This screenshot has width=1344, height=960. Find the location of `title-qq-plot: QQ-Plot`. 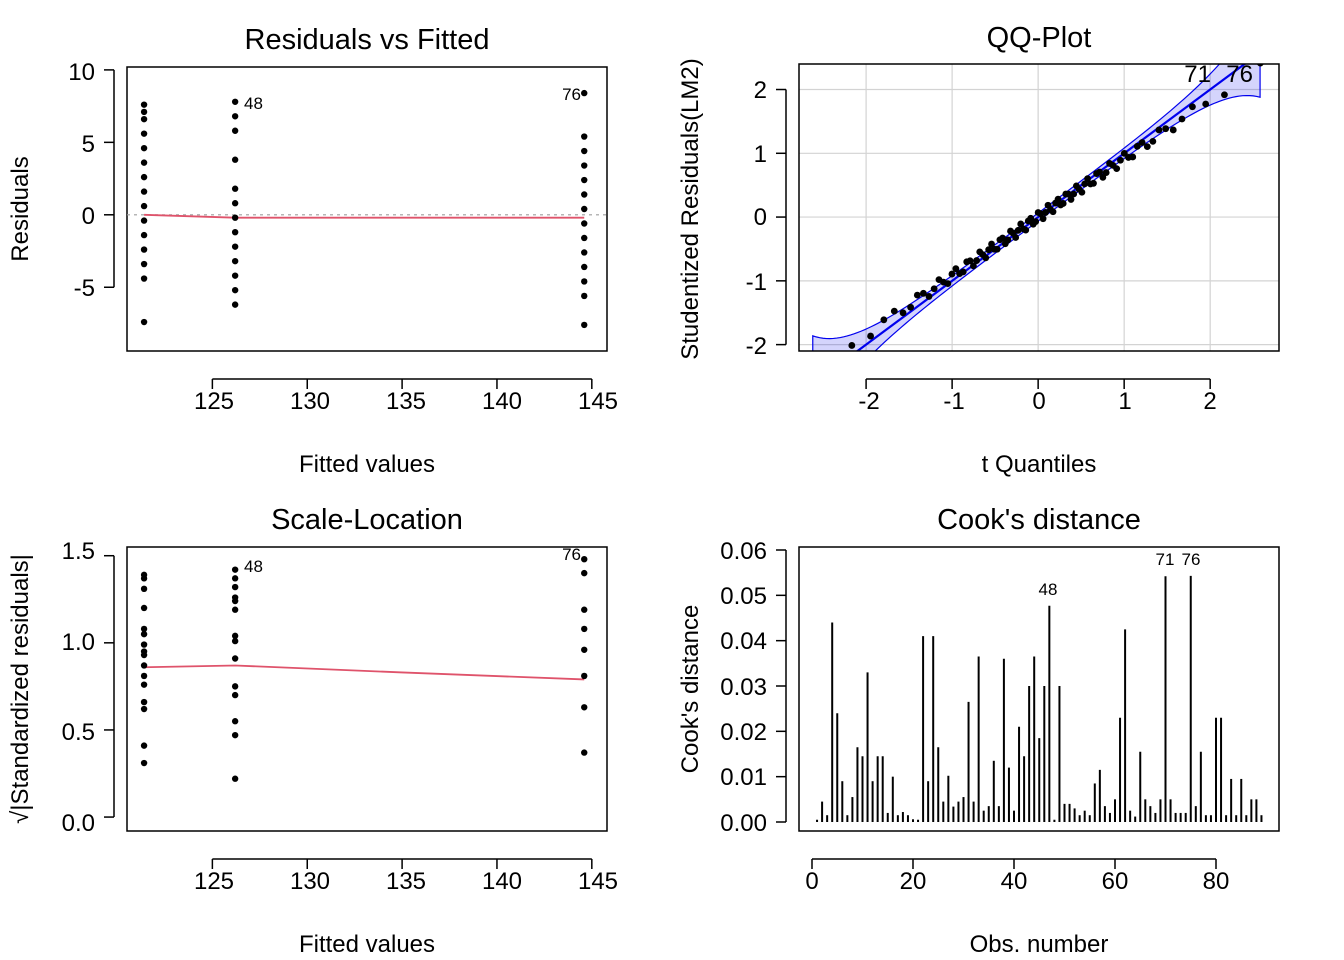

title-qq-plot: QQ-Plot is located at coordinates (1039, 38).